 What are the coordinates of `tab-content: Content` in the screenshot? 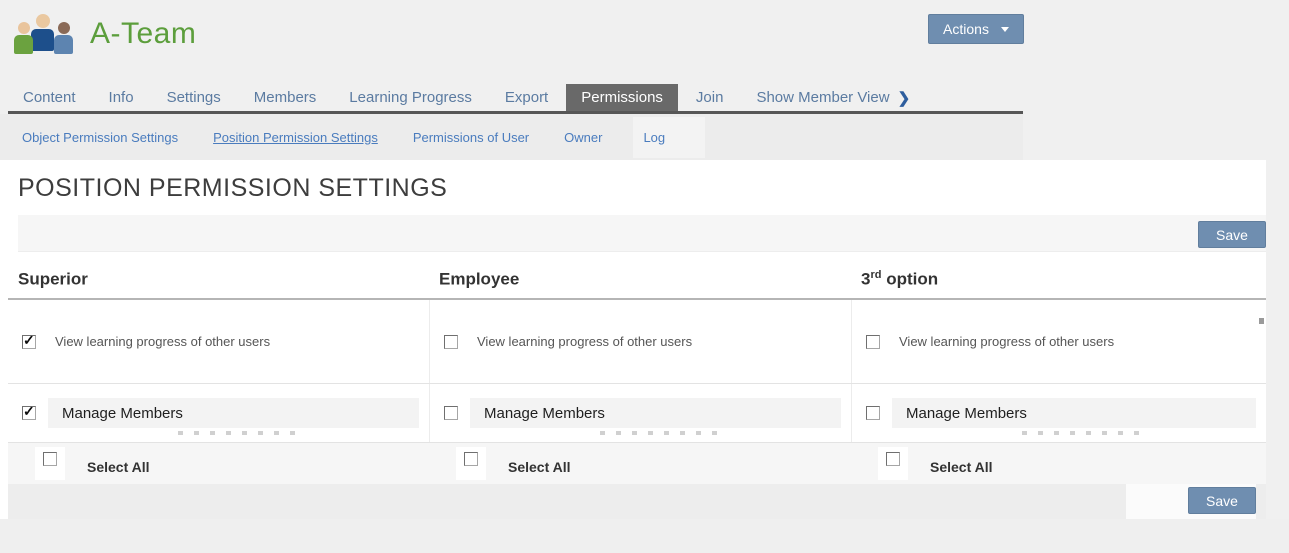 It's located at (49, 97).